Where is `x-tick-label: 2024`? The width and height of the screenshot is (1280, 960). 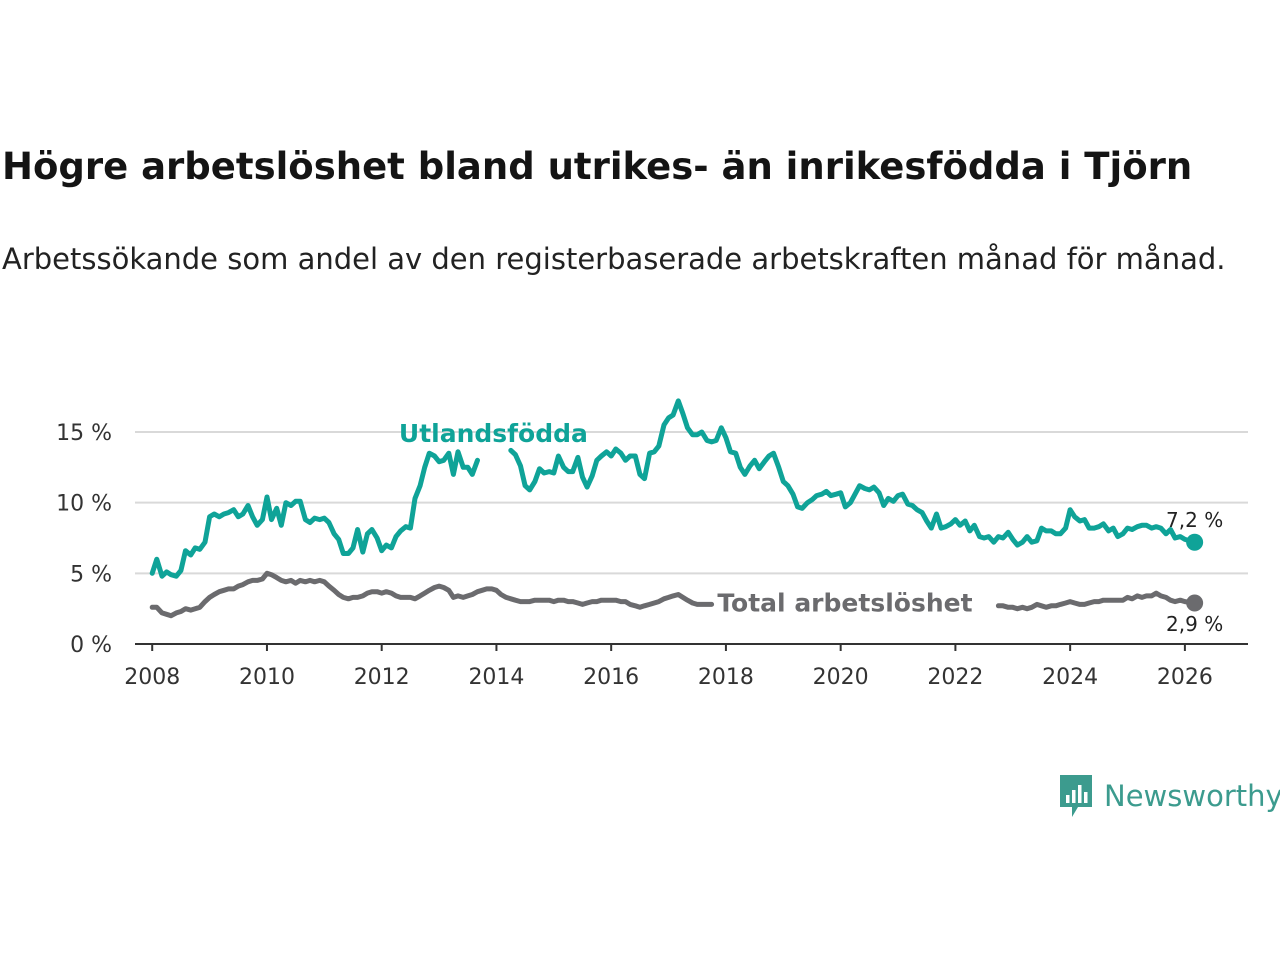 x-tick-label: 2024 is located at coordinates (1070, 677).